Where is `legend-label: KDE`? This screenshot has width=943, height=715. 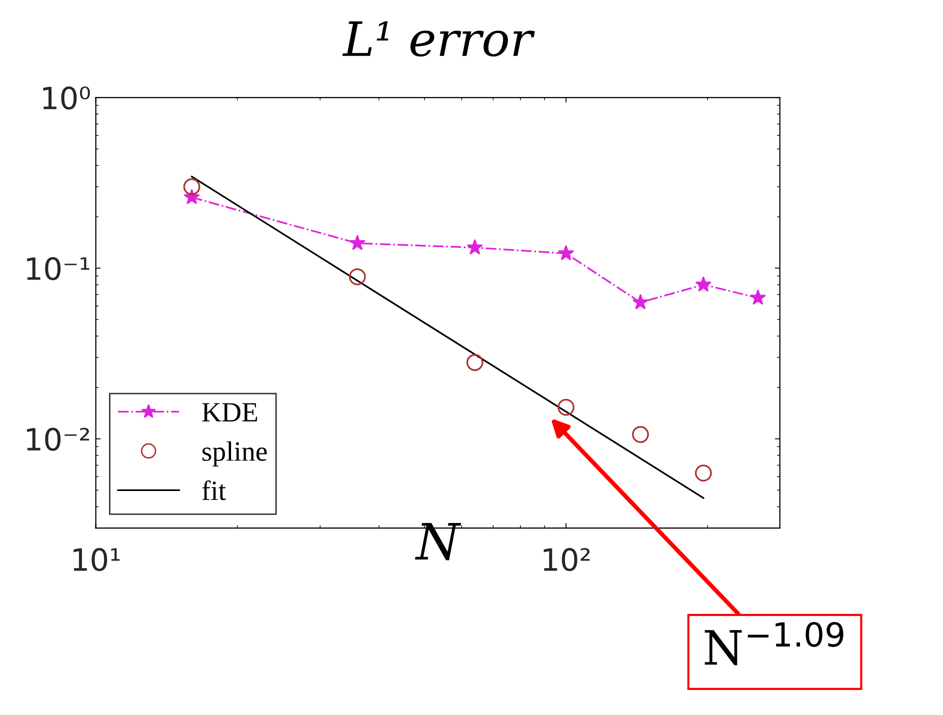 legend-label: KDE is located at coordinates (230, 412).